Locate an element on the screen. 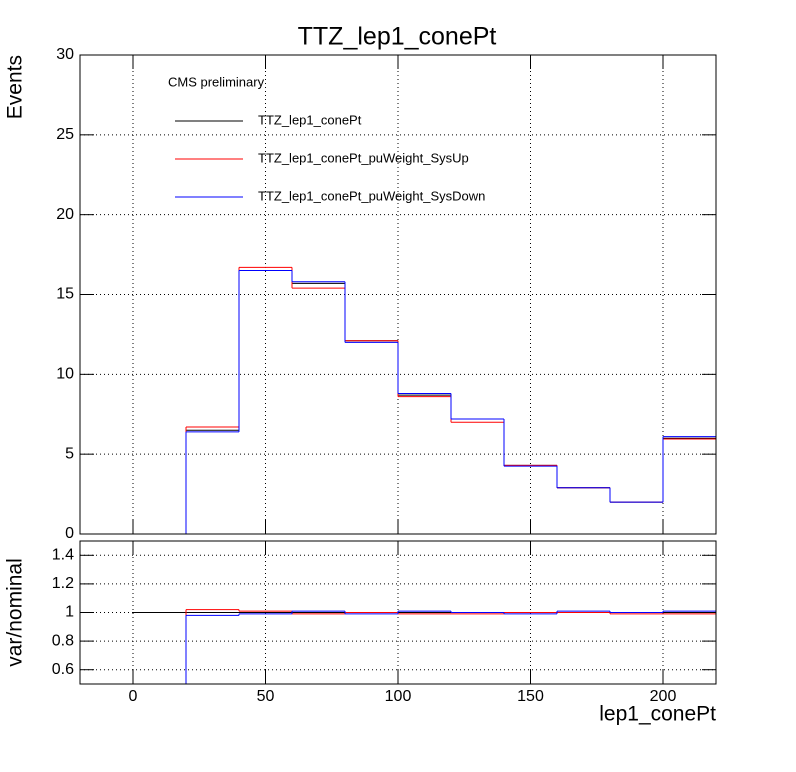  x-tick-label: 150 is located at coordinates (530, 696).